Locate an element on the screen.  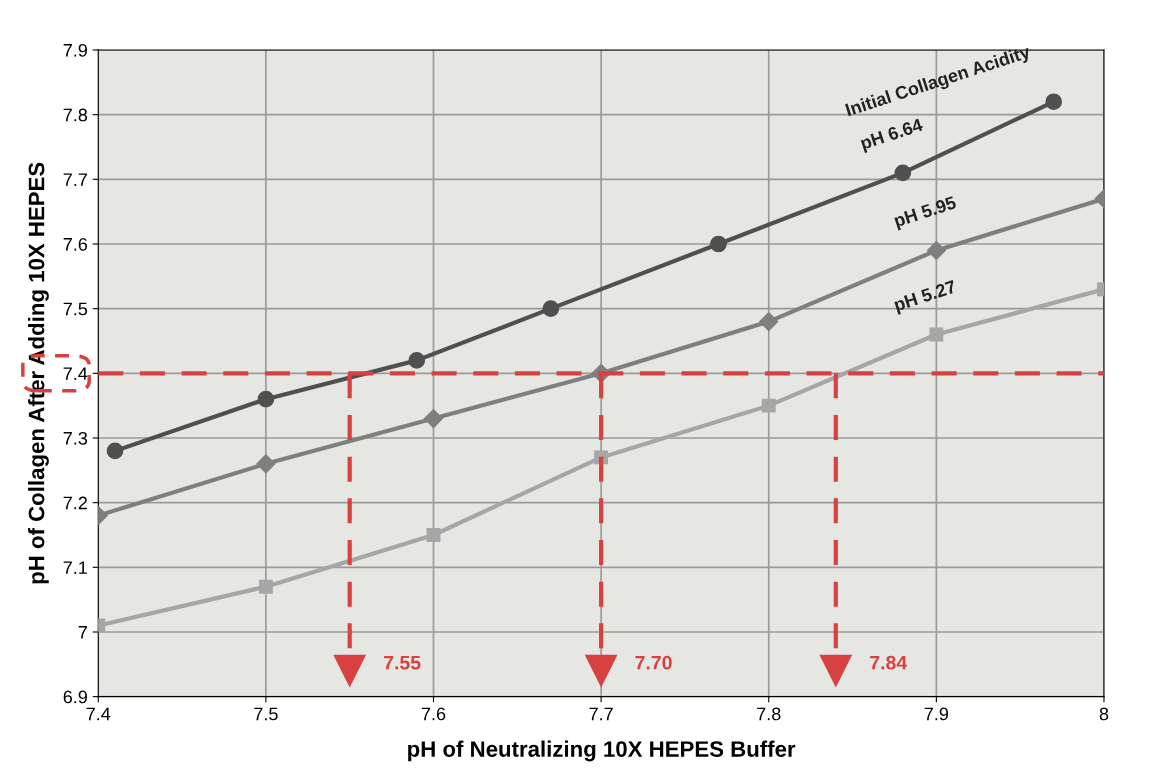
y-tick-label: 7 is located at coordinates (82, 632).